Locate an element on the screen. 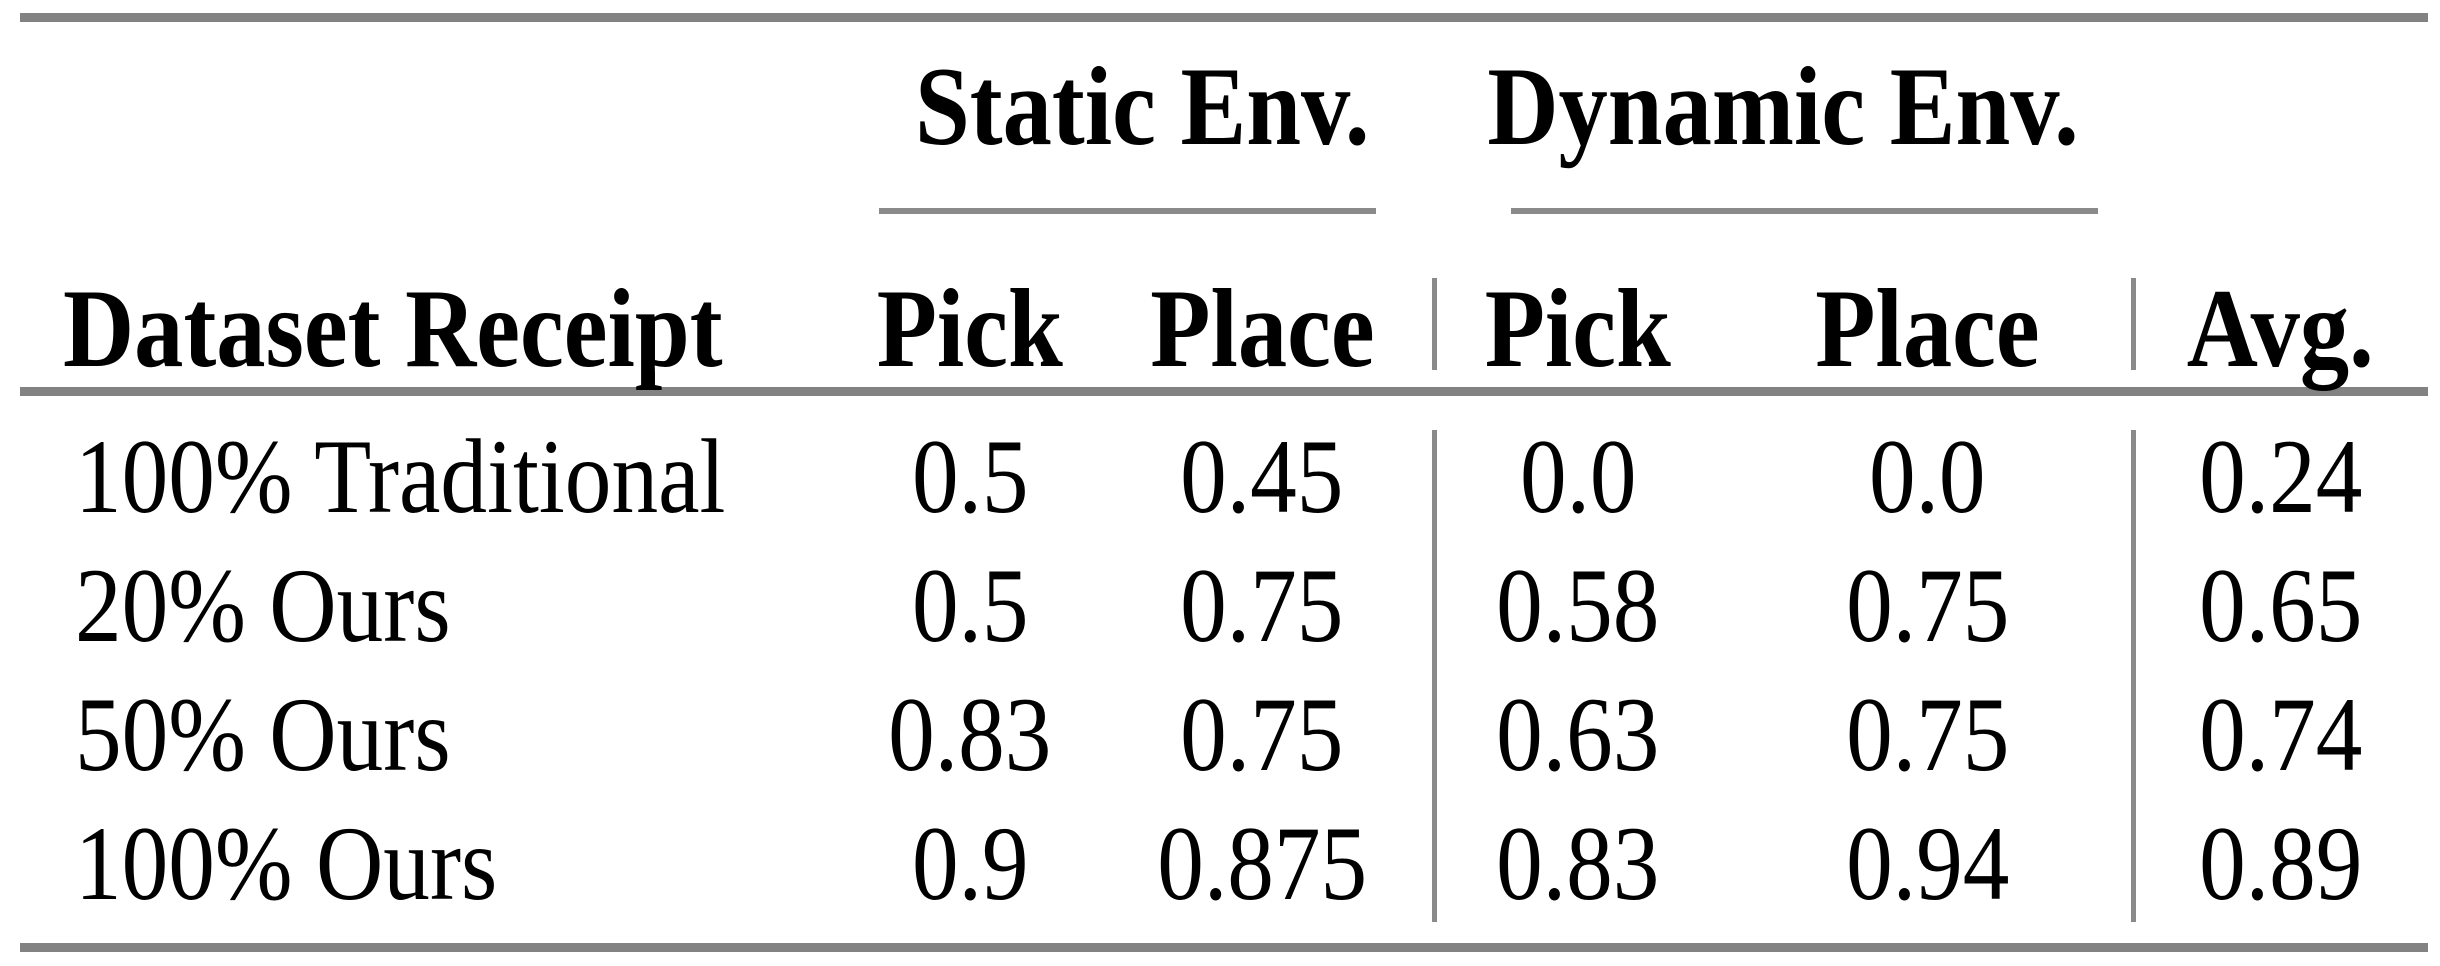  table-cell: 0.74 is located at coordinates (2280, 735).